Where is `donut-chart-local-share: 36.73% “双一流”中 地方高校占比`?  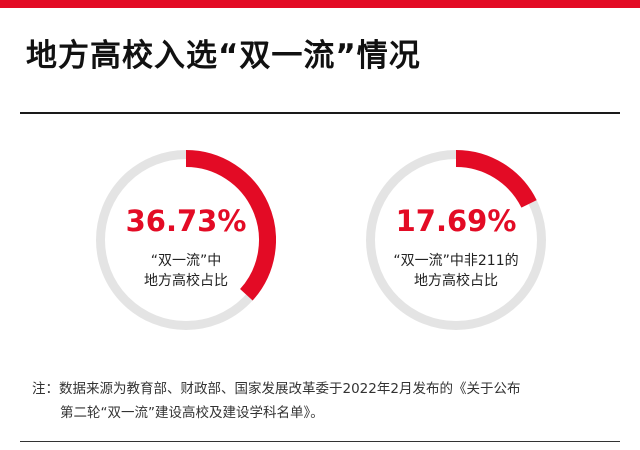 donut-chart-local-share: 36.73% “双一流”中 地方高校占比 is located at coordinates (186, 240).